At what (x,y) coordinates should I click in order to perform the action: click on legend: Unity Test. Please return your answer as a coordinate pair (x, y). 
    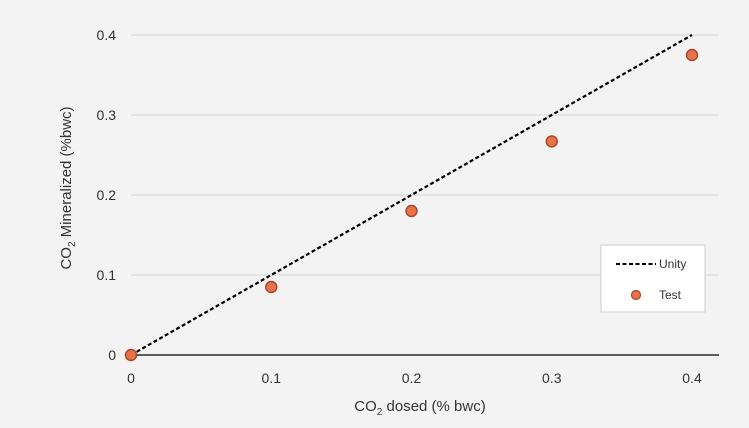
    Looking at the image, I should click on (653, 278).